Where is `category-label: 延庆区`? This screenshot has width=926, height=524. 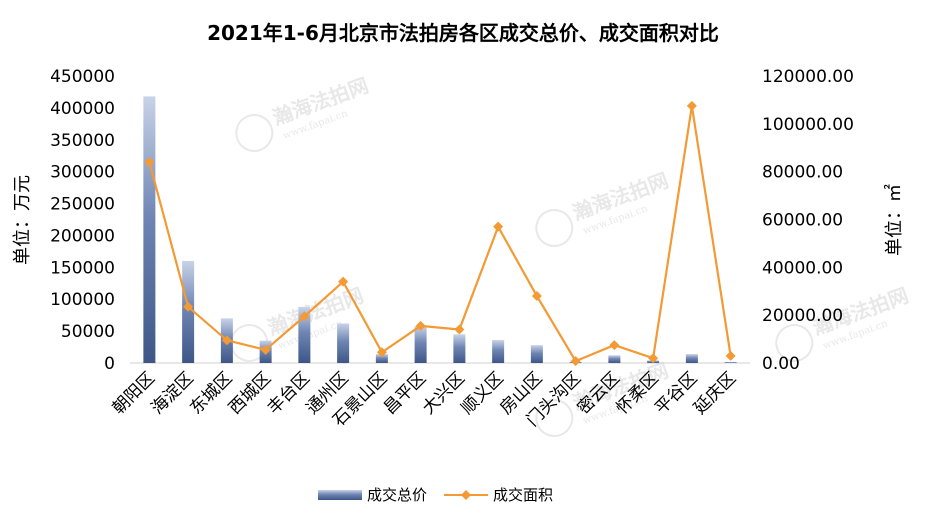 category-label: 延庆区 is located at coordinates (715, 393).